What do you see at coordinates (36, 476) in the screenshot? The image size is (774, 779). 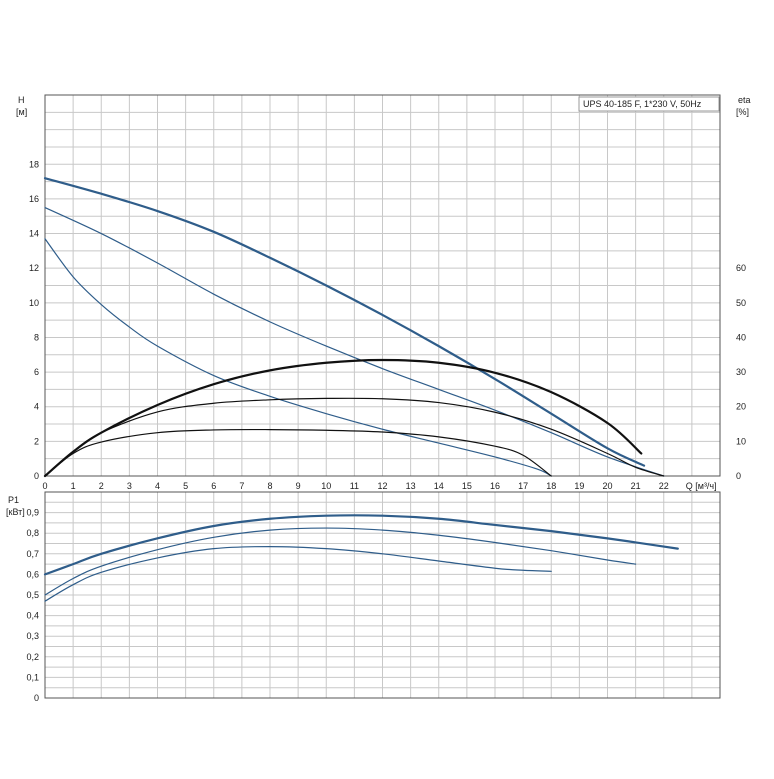 I see `y-tick-label: 0` at bounding box center [36, 476].